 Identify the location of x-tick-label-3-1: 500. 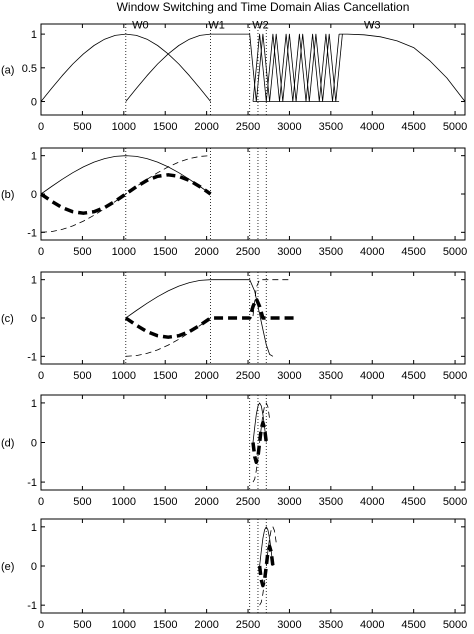
(82, 502).